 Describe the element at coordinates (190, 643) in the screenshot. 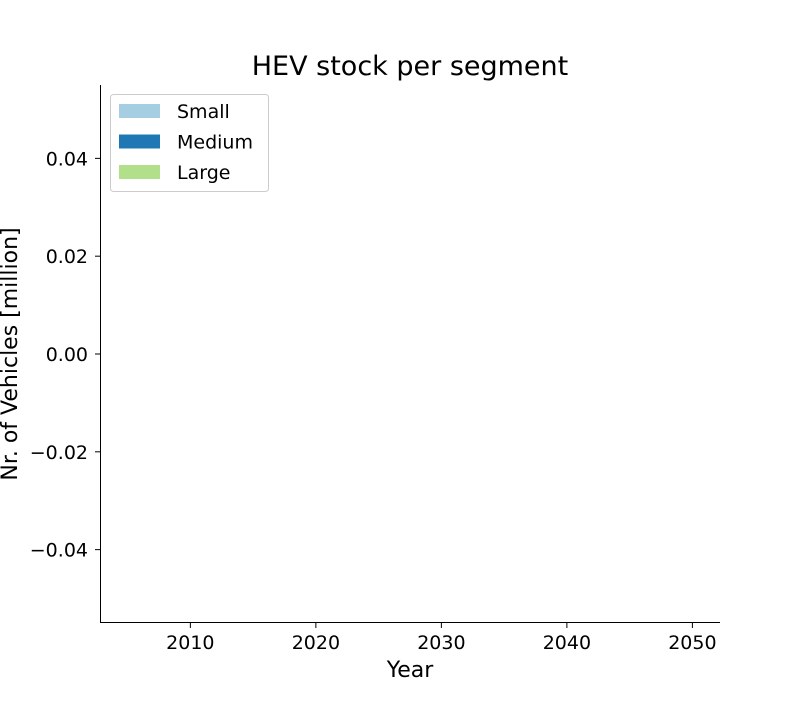

I see `x-tick-label: 2010` at that location.